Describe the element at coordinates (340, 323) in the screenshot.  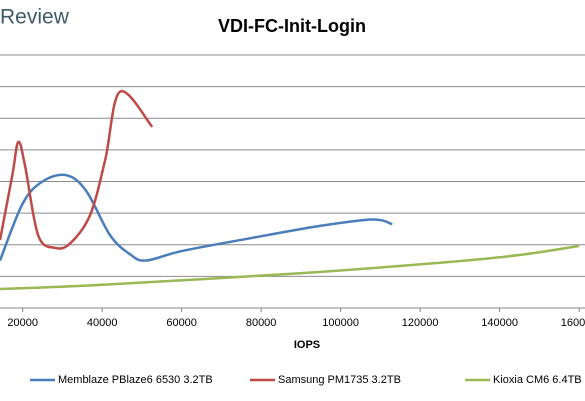
I see `x-tick-label: 100000` at that location.